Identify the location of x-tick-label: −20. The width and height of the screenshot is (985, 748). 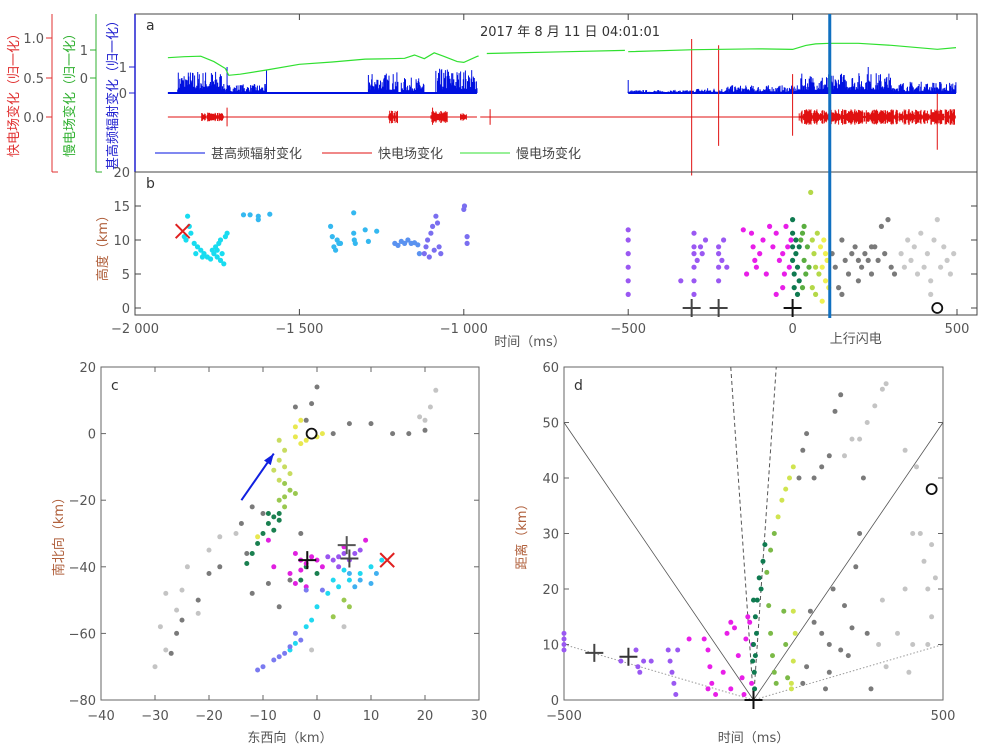
(208, 716).